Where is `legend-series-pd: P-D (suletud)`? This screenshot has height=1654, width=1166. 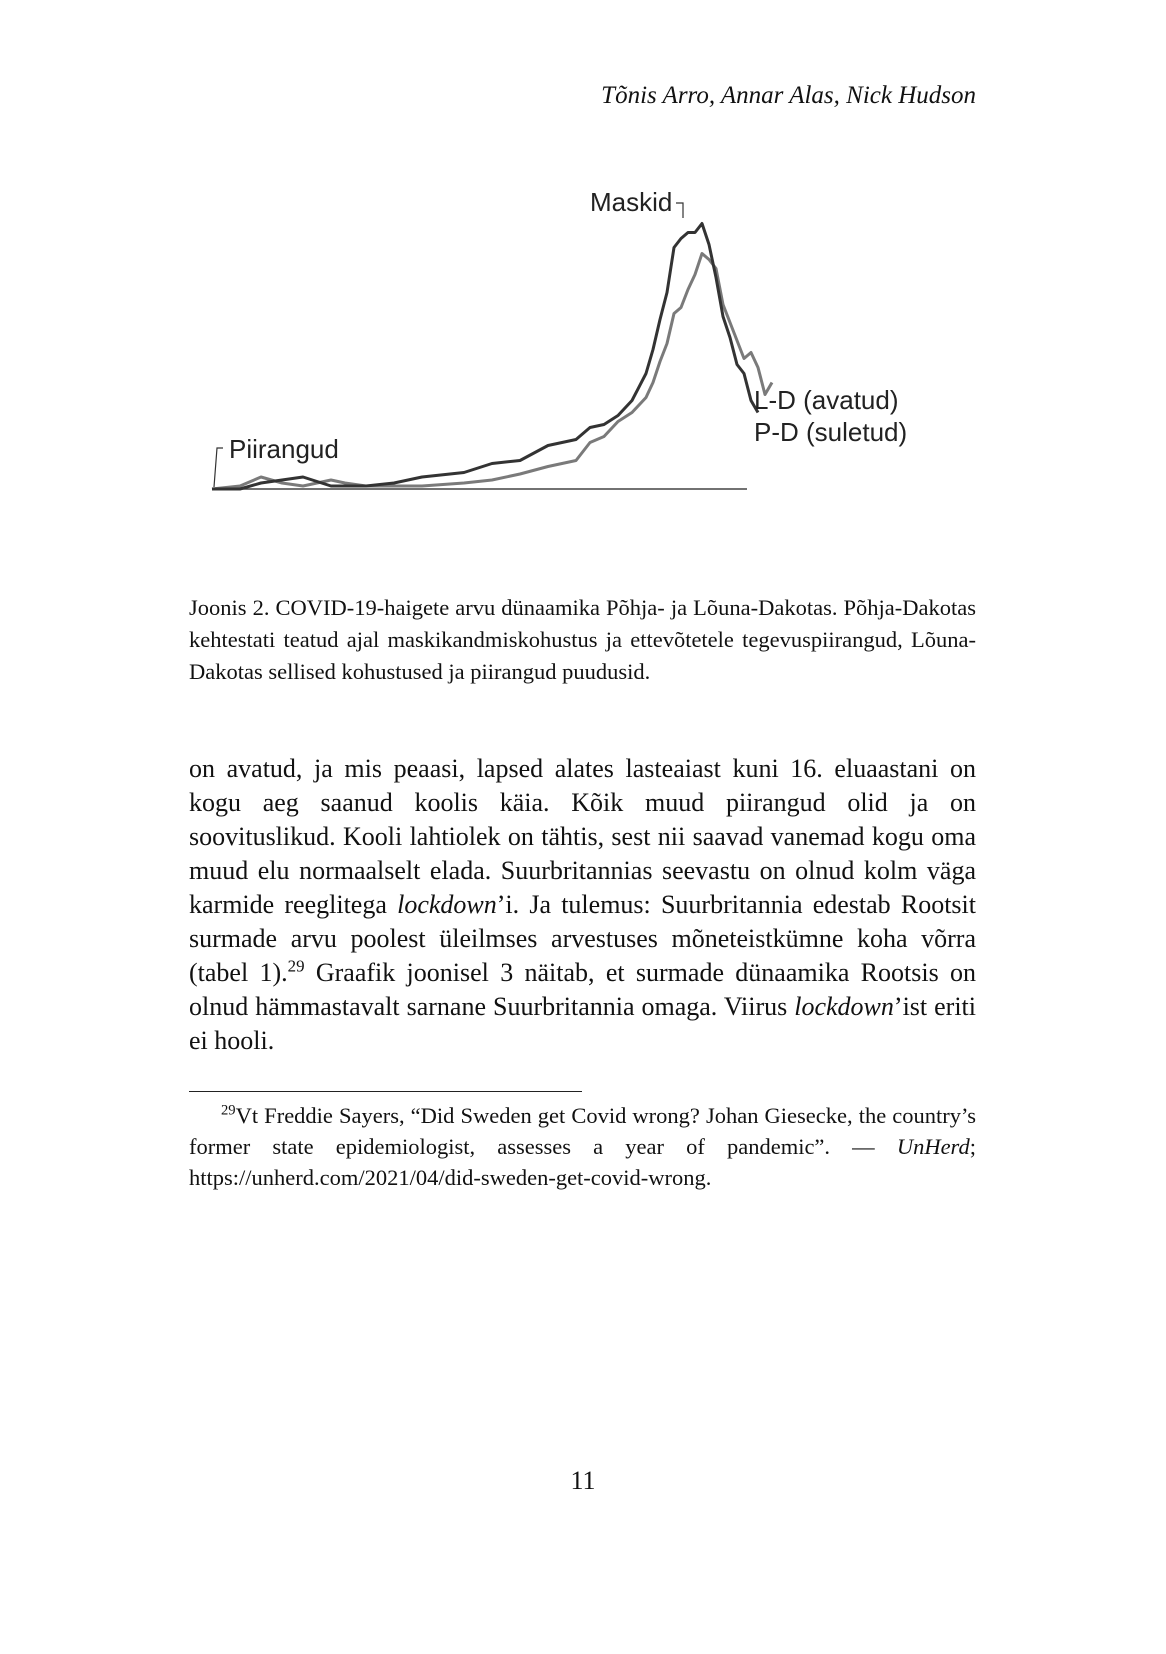 legend-series-pd: P-D (suletud) is located at coordinates (830, 432).